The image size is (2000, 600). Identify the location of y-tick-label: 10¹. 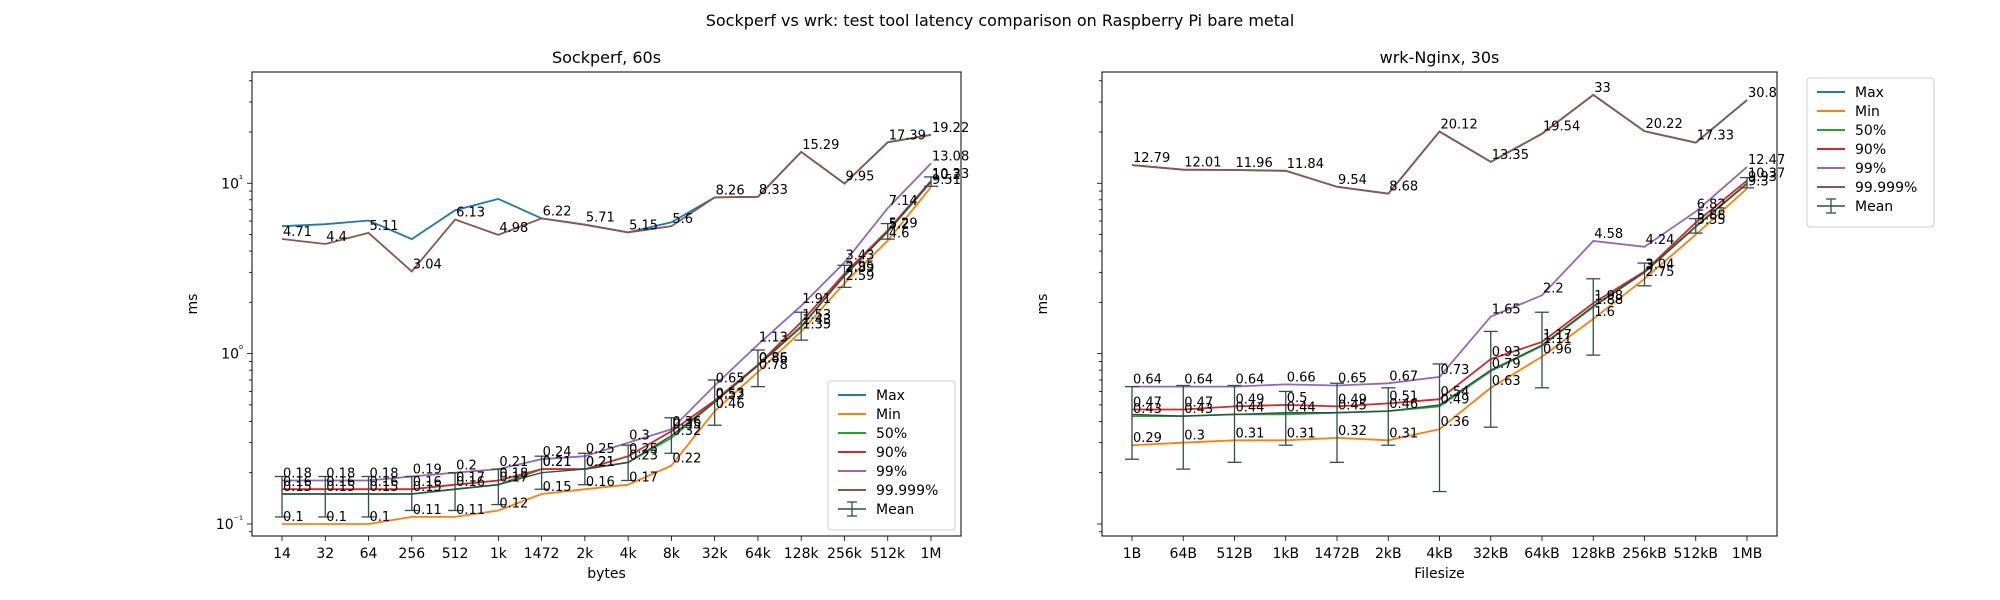
(232, 183).